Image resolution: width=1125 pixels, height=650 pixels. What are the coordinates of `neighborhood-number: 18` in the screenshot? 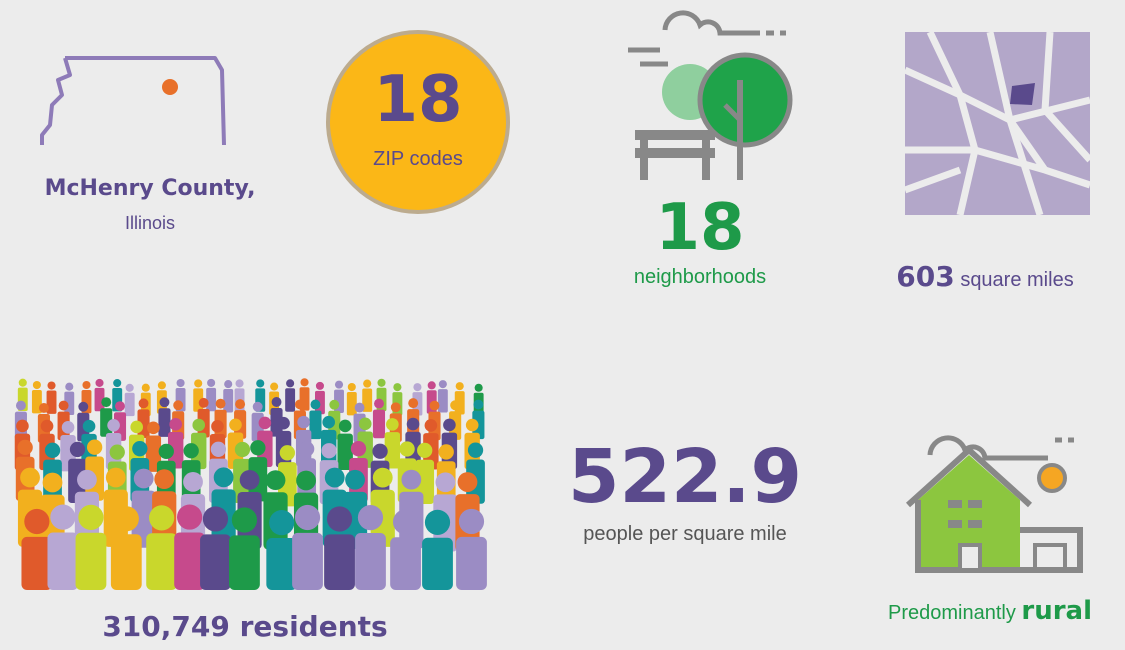 It's located at (700, 228).